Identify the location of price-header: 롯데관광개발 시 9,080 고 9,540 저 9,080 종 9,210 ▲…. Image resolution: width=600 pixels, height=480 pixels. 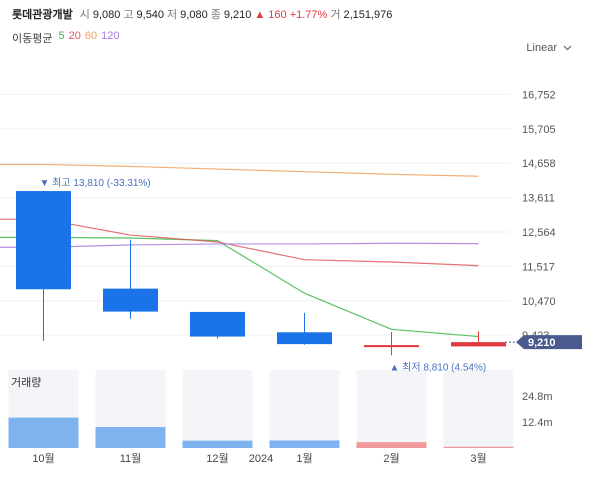
(202, 15).